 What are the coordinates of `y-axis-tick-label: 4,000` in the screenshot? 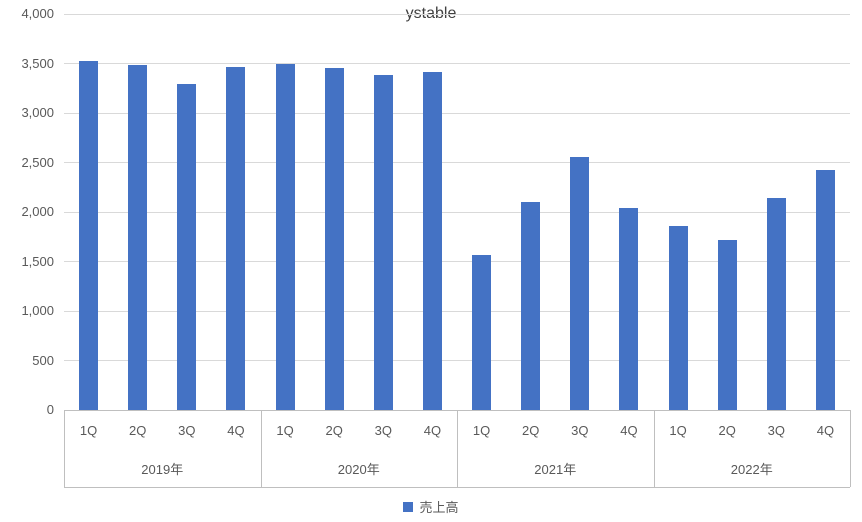 It's located at (37, 13).